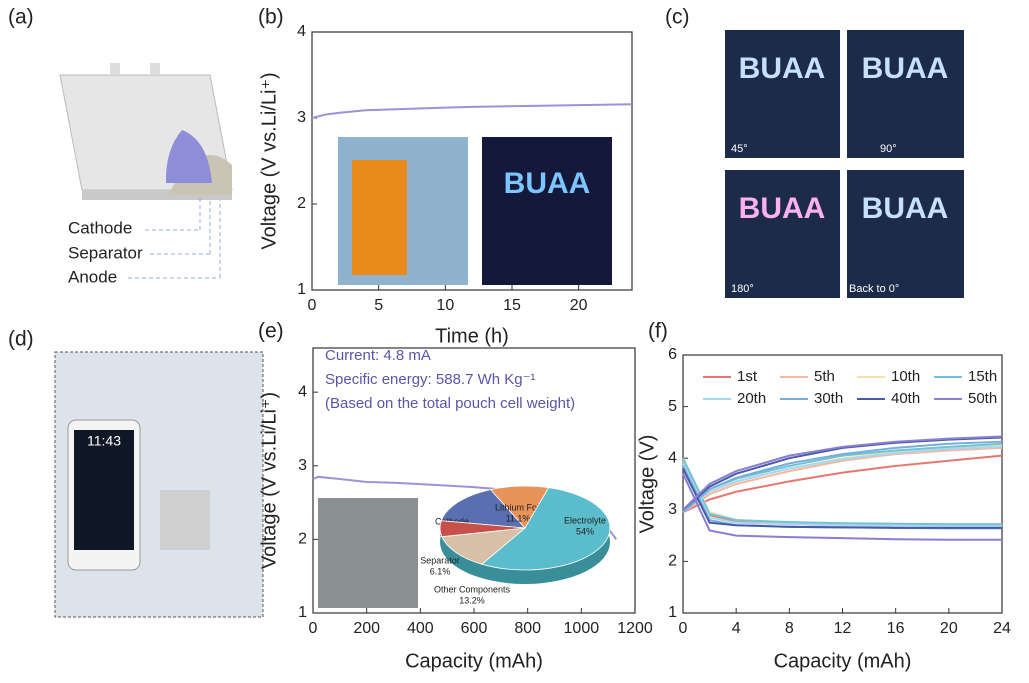  I want to click on x-tick-label: 800, so click(527, 628).